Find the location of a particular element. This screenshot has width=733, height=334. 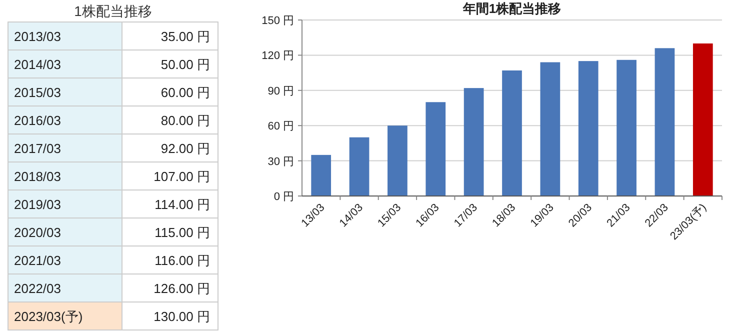

category-label: 2015/03 is located at coordinates (37, 92).